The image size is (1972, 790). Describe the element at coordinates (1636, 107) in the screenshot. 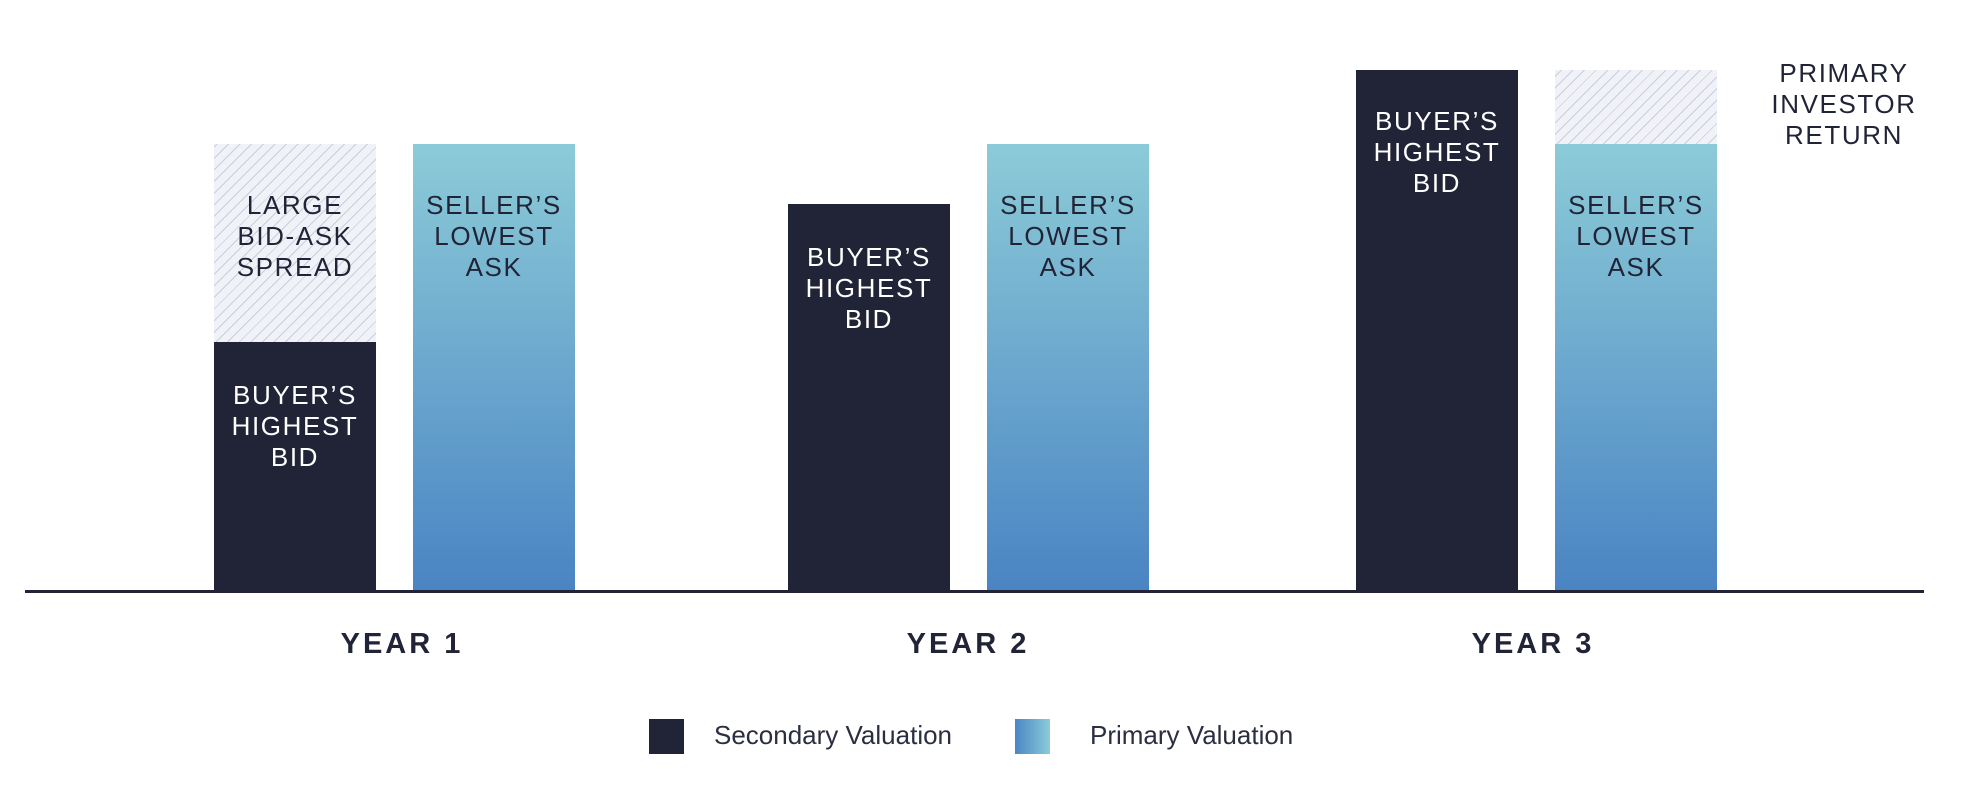

I see `investor-return-region` at that location.